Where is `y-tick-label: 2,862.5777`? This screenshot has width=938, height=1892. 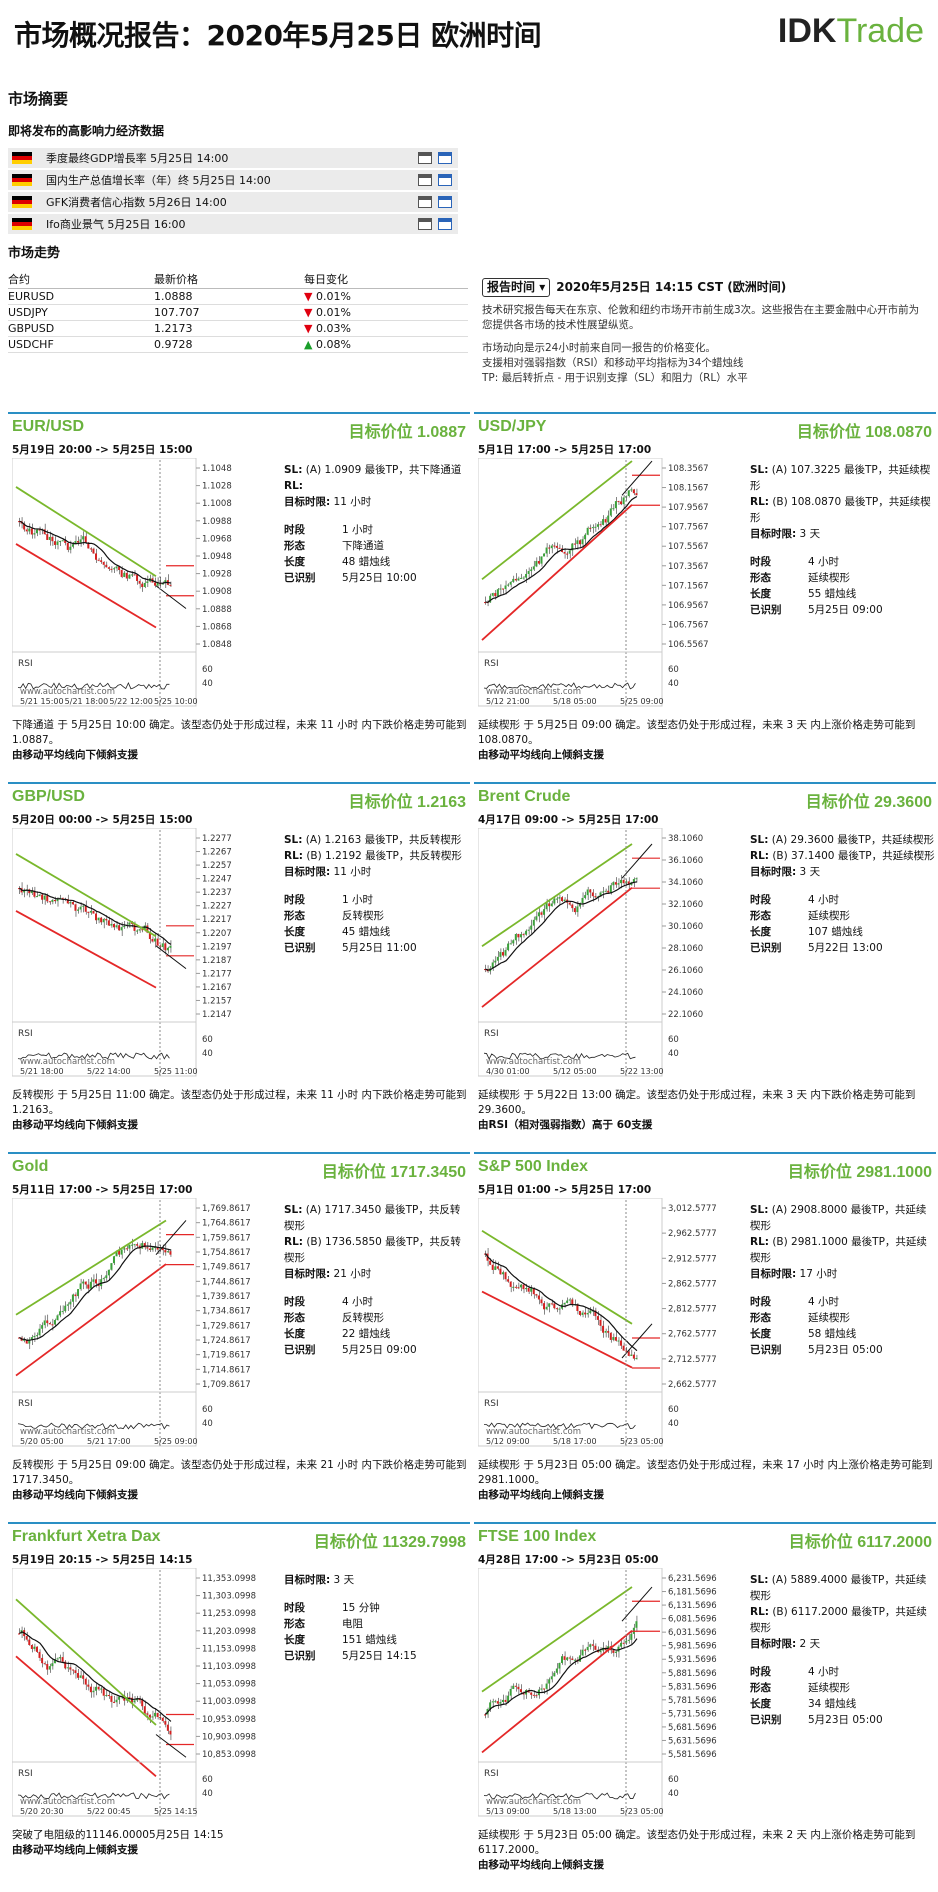 y-tick-label: 2,862.5777 is located at coordinates (692, 1284).